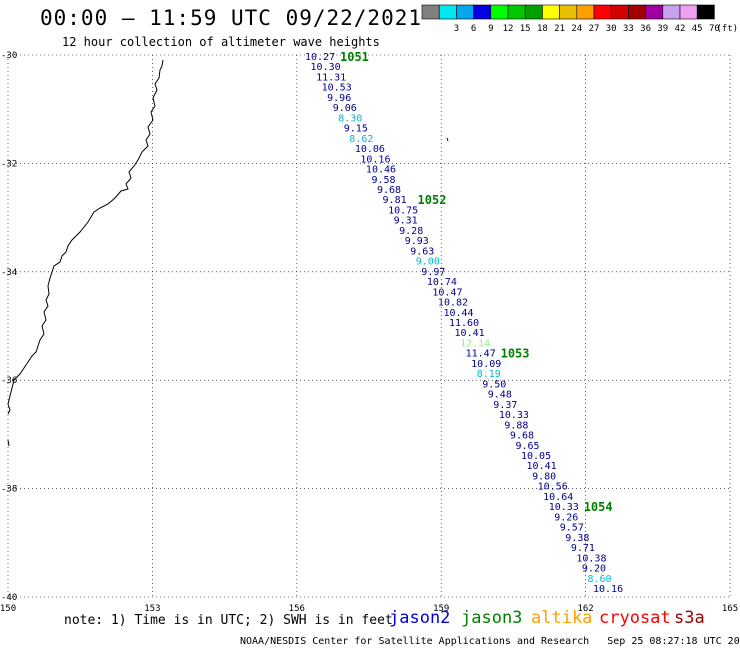  I want to click on legend-label: 18, so click(542, 29).